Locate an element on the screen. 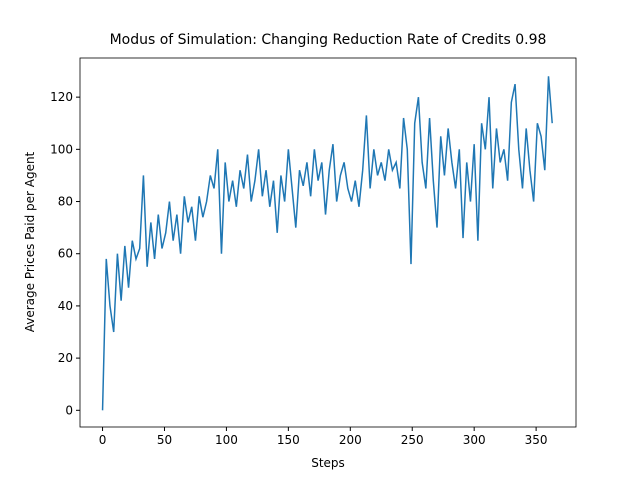  x-tick-label: 250 is located at coordinates (412, 440).